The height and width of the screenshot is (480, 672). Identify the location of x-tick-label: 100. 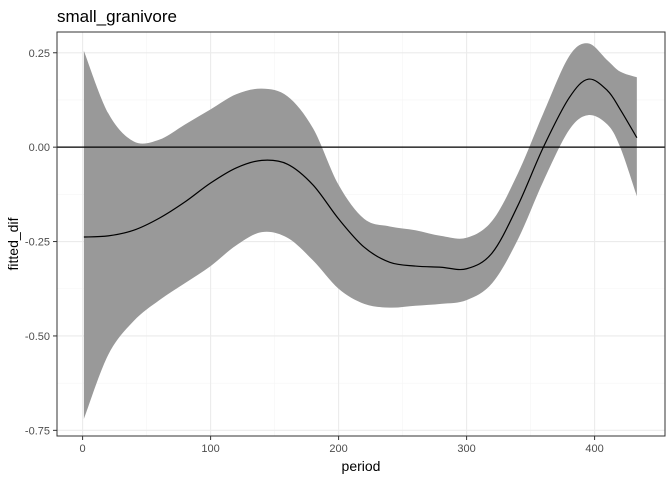
(210, 449).